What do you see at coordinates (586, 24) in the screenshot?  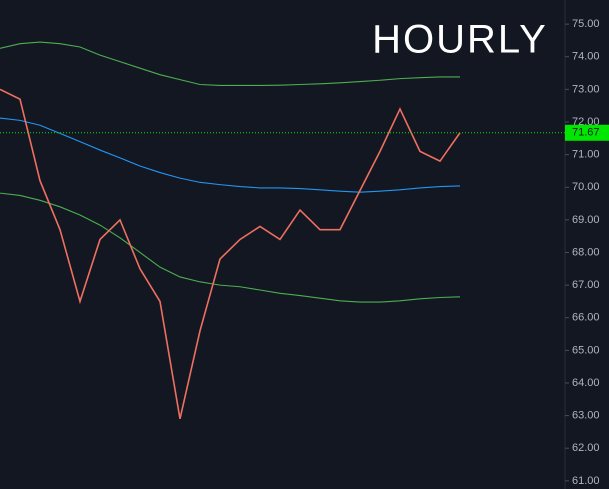 I see `y-tick-label: 75.00` at bounding box center [586, 24].